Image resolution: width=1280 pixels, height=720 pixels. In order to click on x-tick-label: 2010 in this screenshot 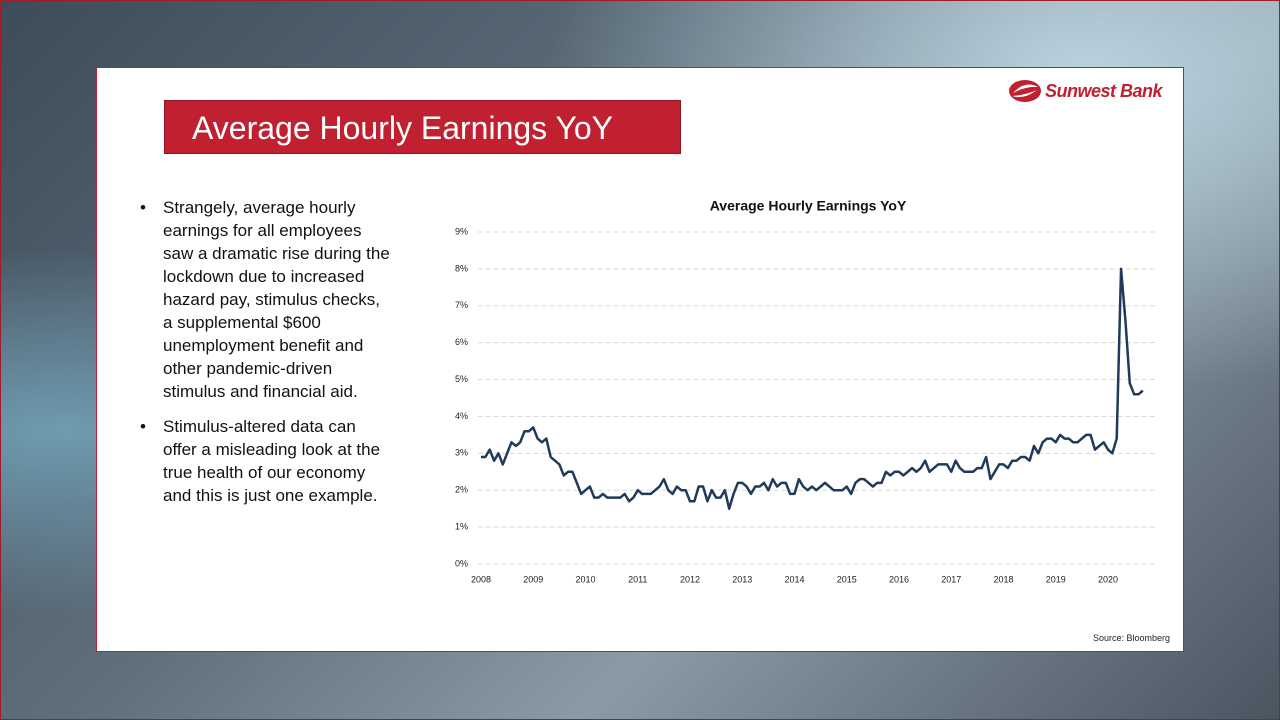, I will do `click(585, 579)`.